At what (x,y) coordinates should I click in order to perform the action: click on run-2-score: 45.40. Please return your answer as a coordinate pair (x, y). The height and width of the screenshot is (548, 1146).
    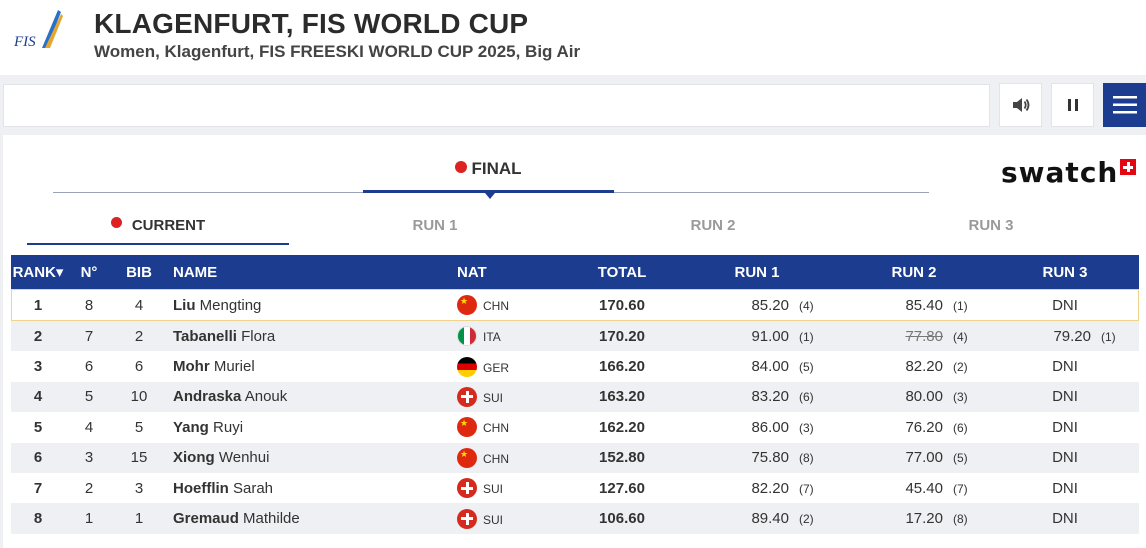
    Looking at the image, I should click on (924, 488).